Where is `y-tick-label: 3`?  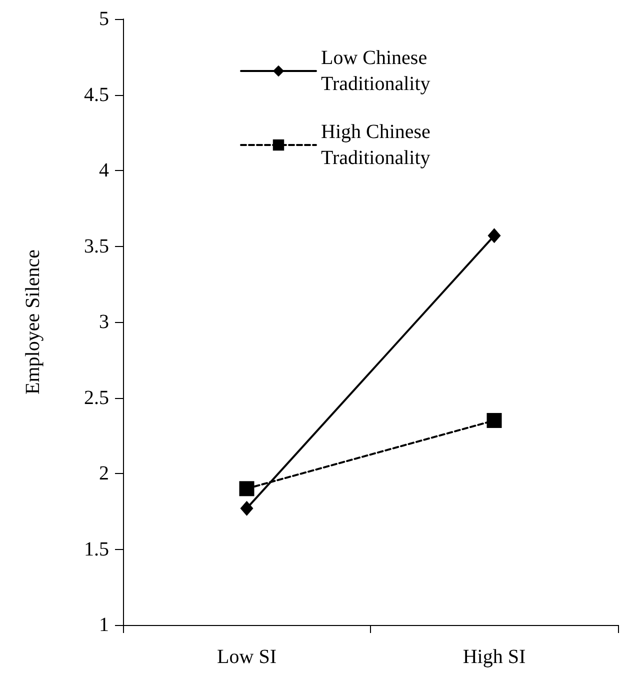
y-tick-label: 3 is located at coordinates (104, 322).